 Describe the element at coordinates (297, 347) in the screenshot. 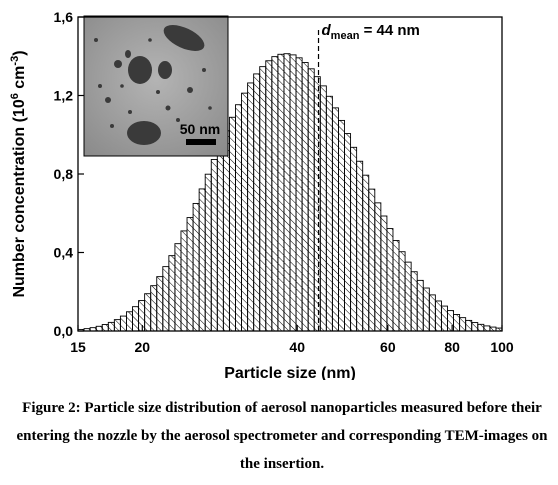

I see `x-tick-label: 40` at that location.